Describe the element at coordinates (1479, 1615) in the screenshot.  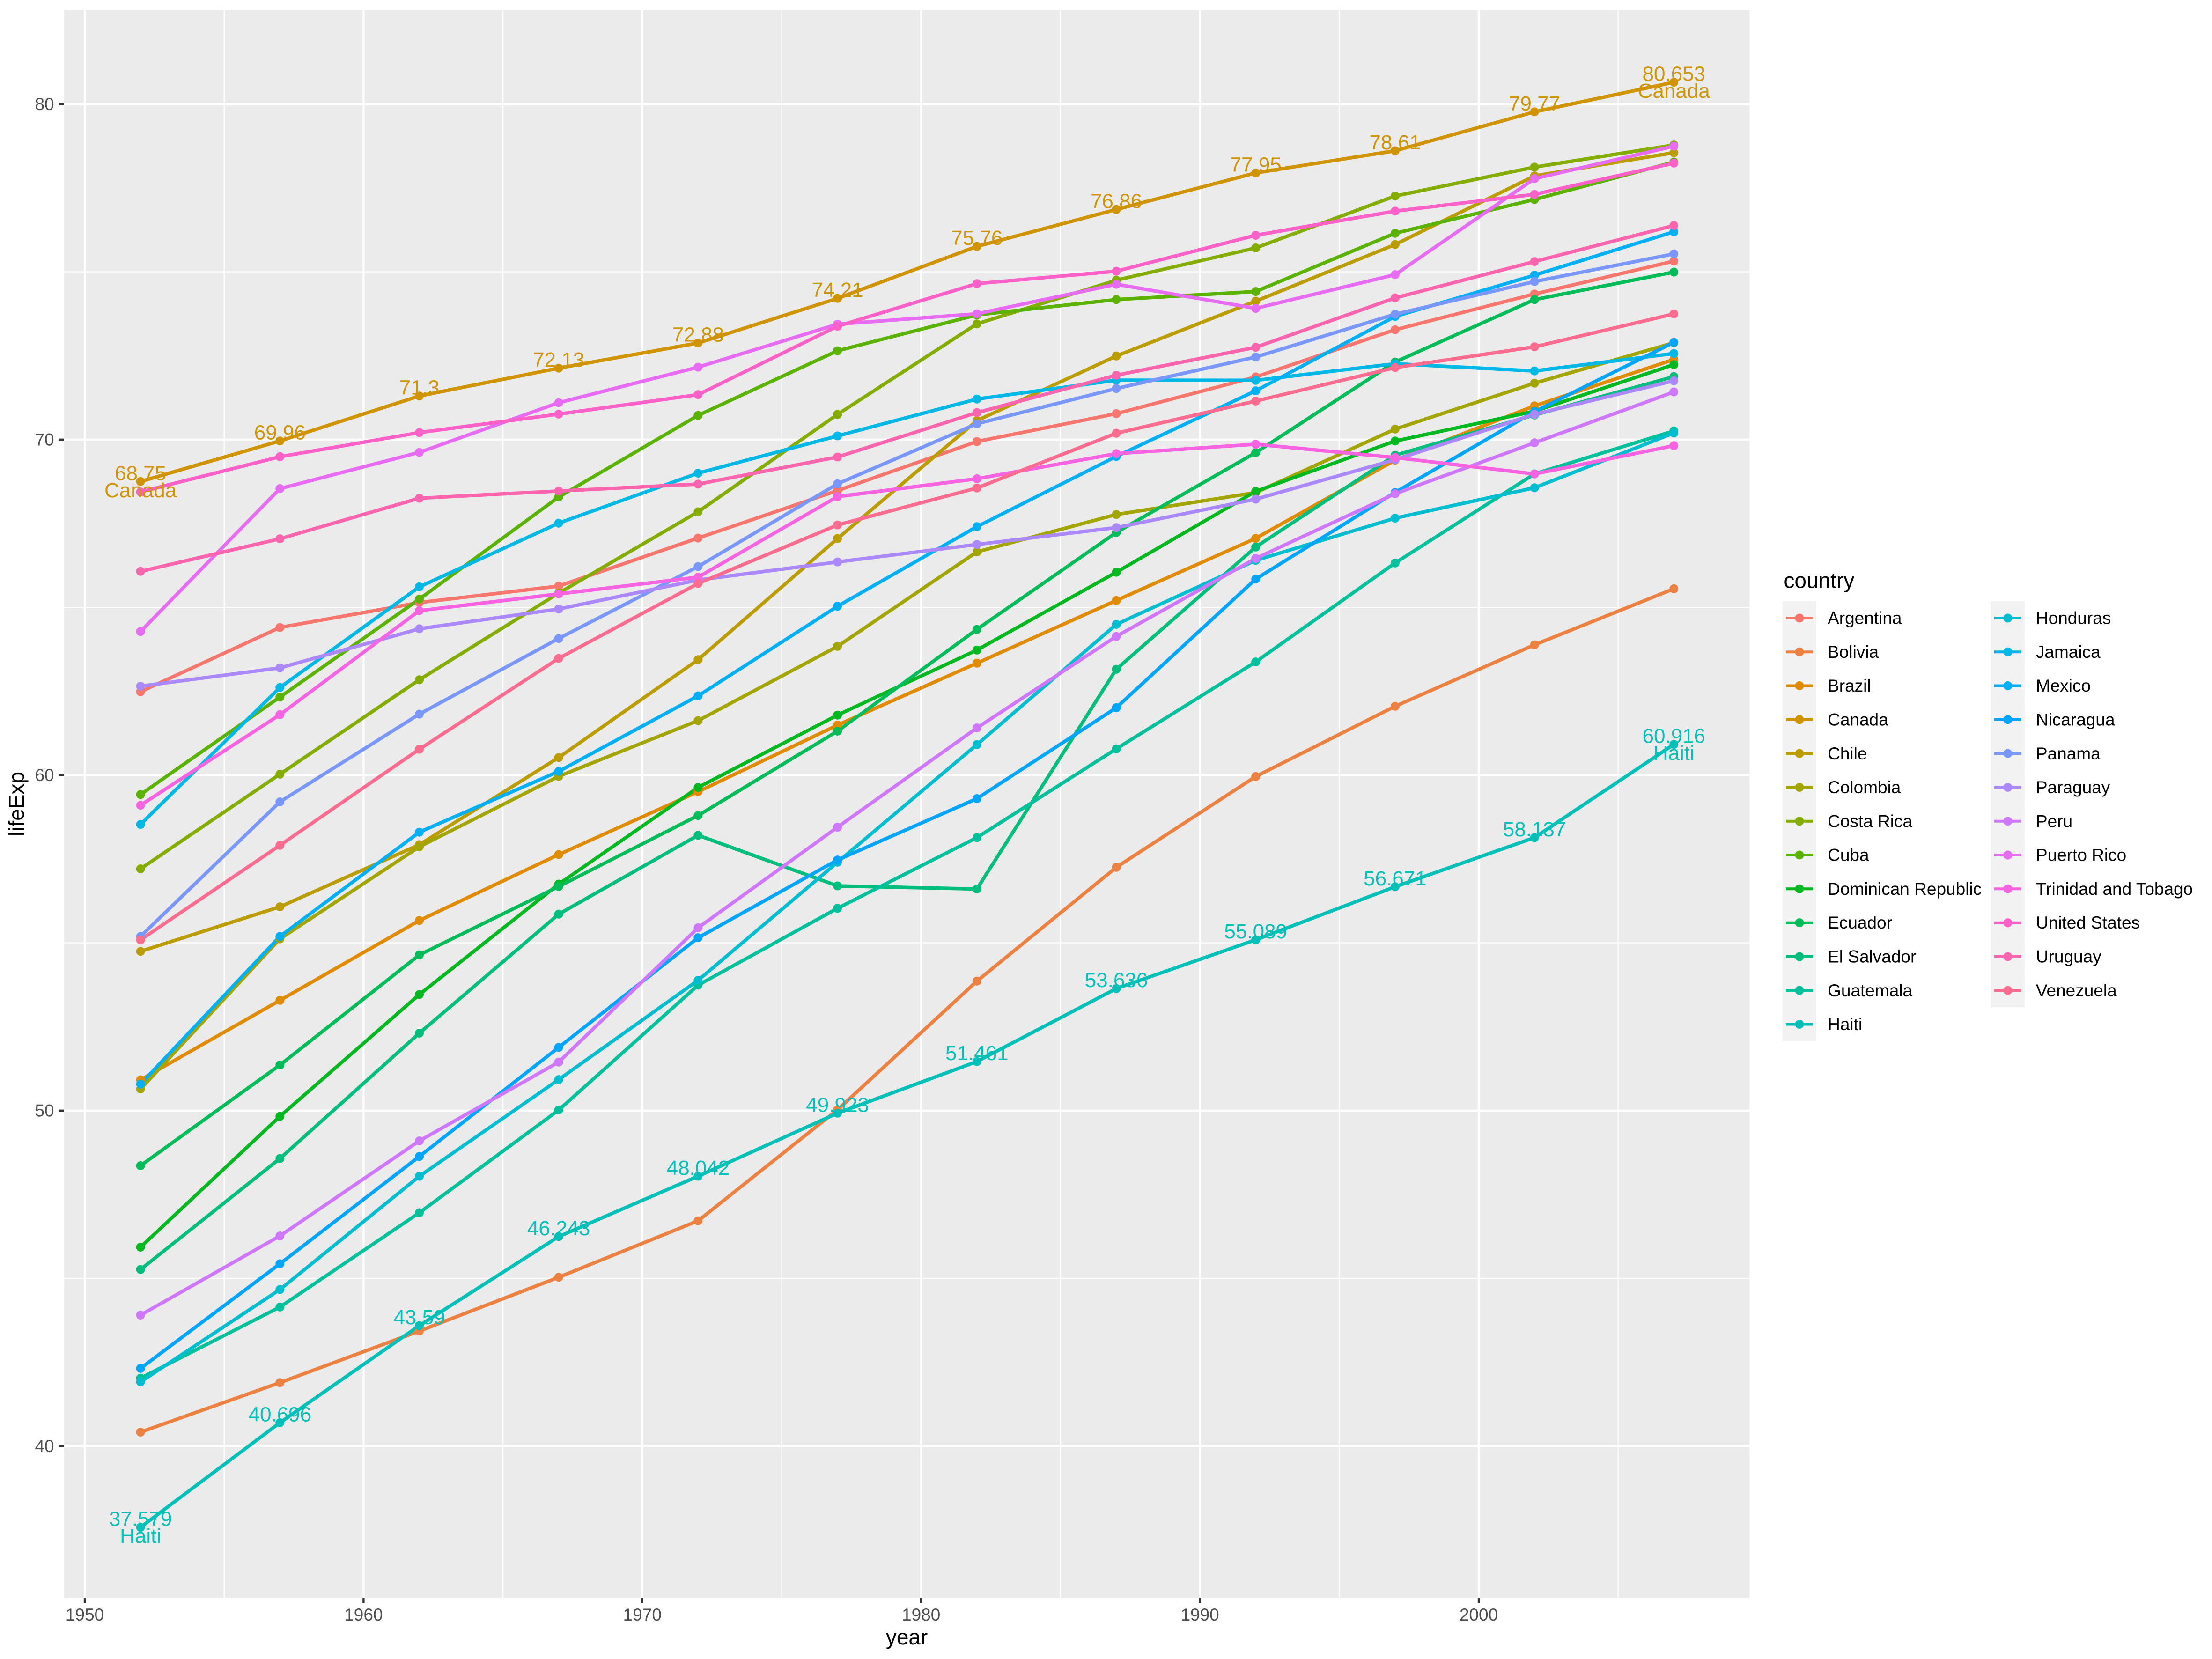
I see `svg-text: 2000` at that location.